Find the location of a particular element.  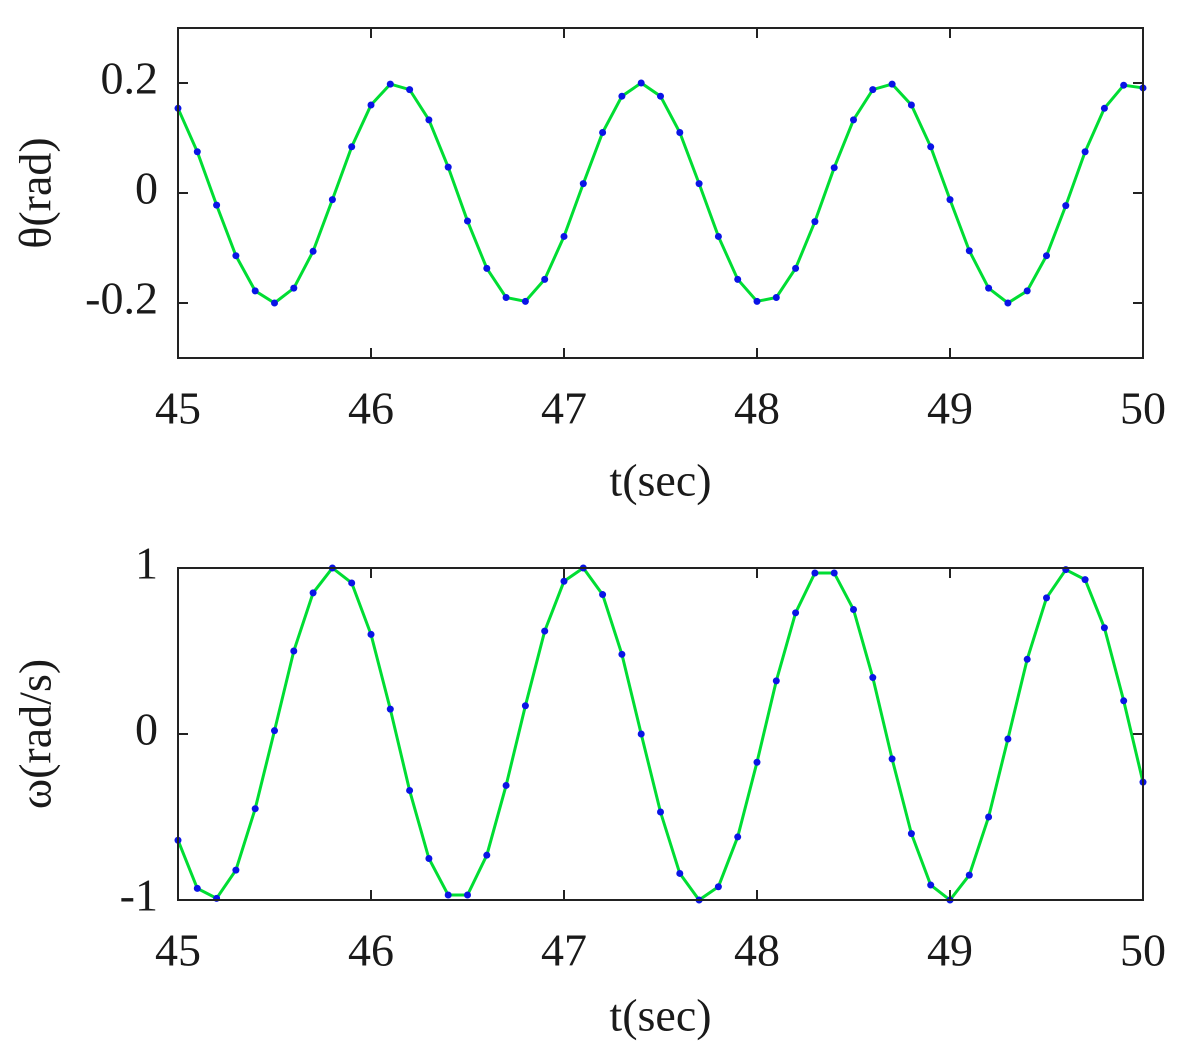

y-axis-label: ω(rad/s) is located at coordinates (35, 734).